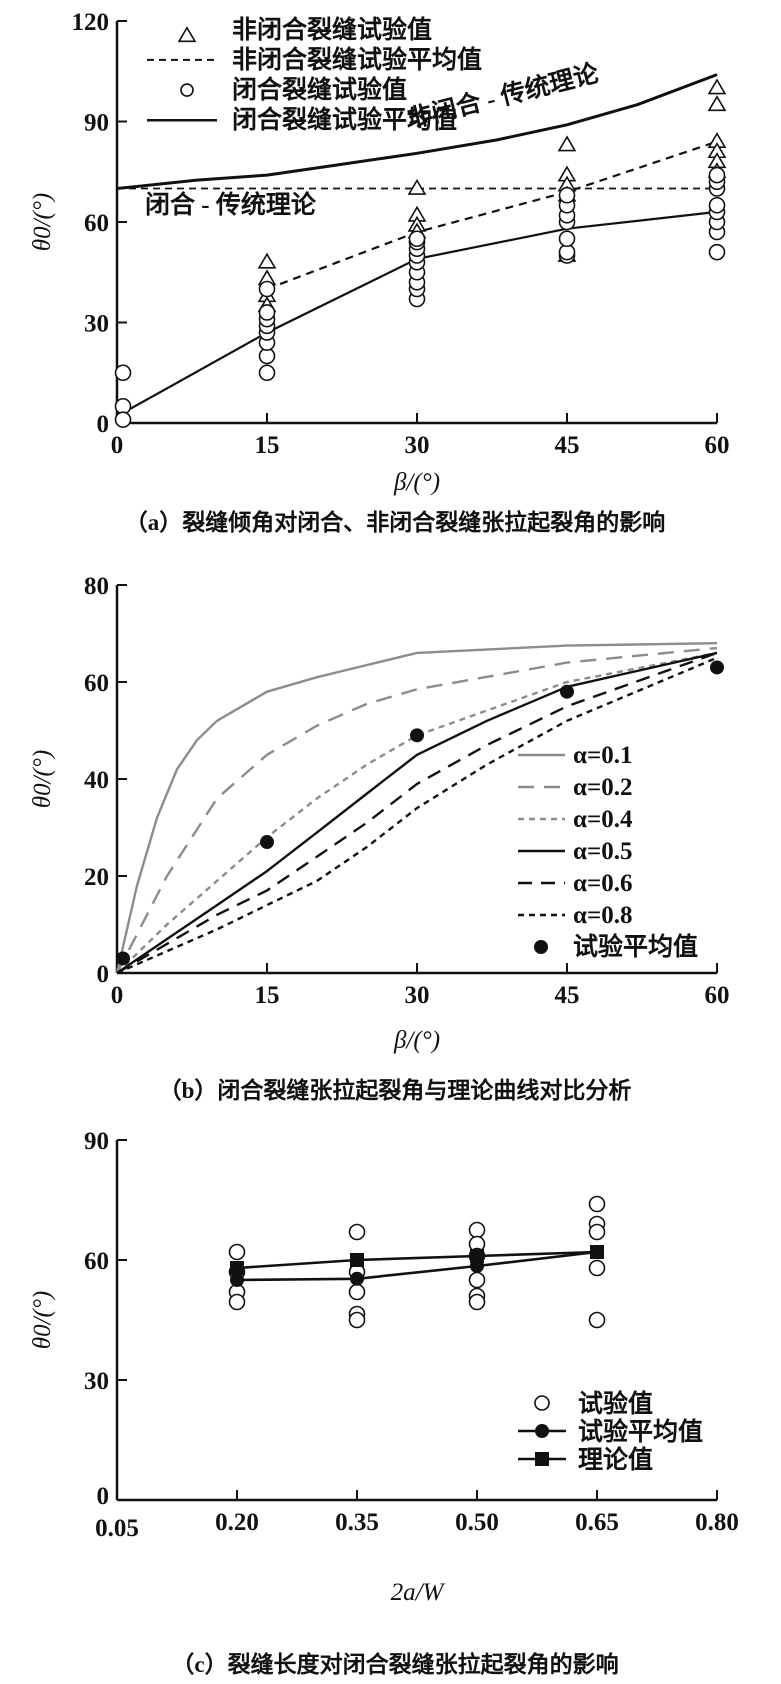 The height and width of the screenshot is (1684, 781). What do you see at coordinates (96, 123) in the screenshot?
I see `y-tick-label-a: 90` at bounding box center [96, 123].